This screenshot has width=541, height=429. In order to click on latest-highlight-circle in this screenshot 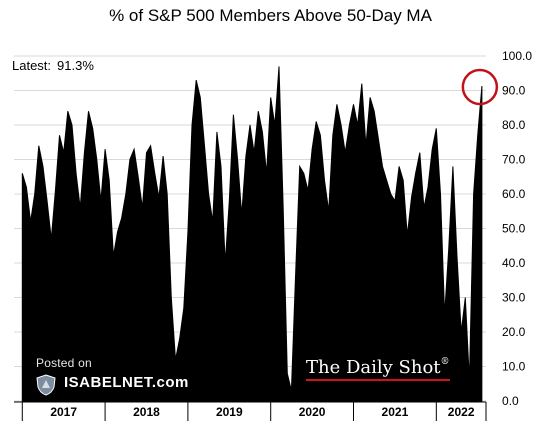, I will do `click(480, 87)`.